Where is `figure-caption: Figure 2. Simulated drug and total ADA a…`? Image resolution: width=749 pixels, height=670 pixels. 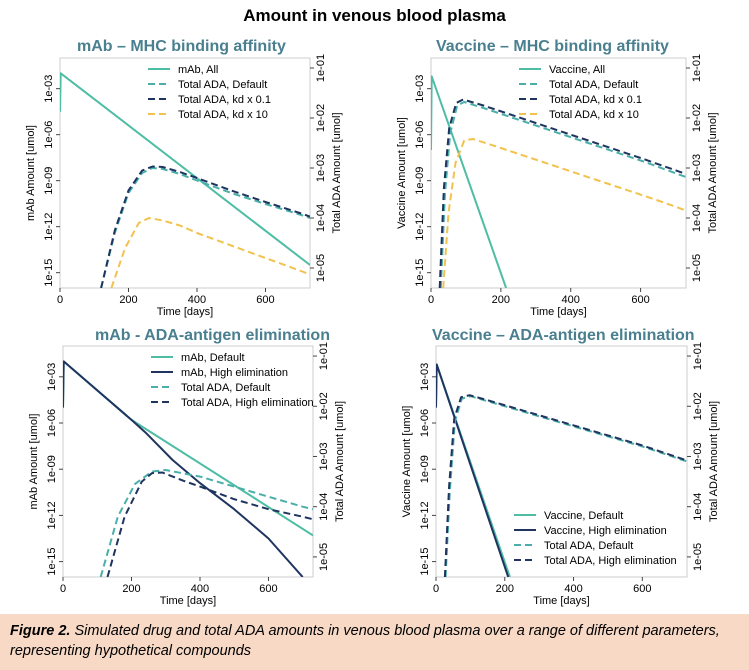
figure-caption: Figure 2. Simulated drug and total ADA a… is located at coordinates (374, 642).